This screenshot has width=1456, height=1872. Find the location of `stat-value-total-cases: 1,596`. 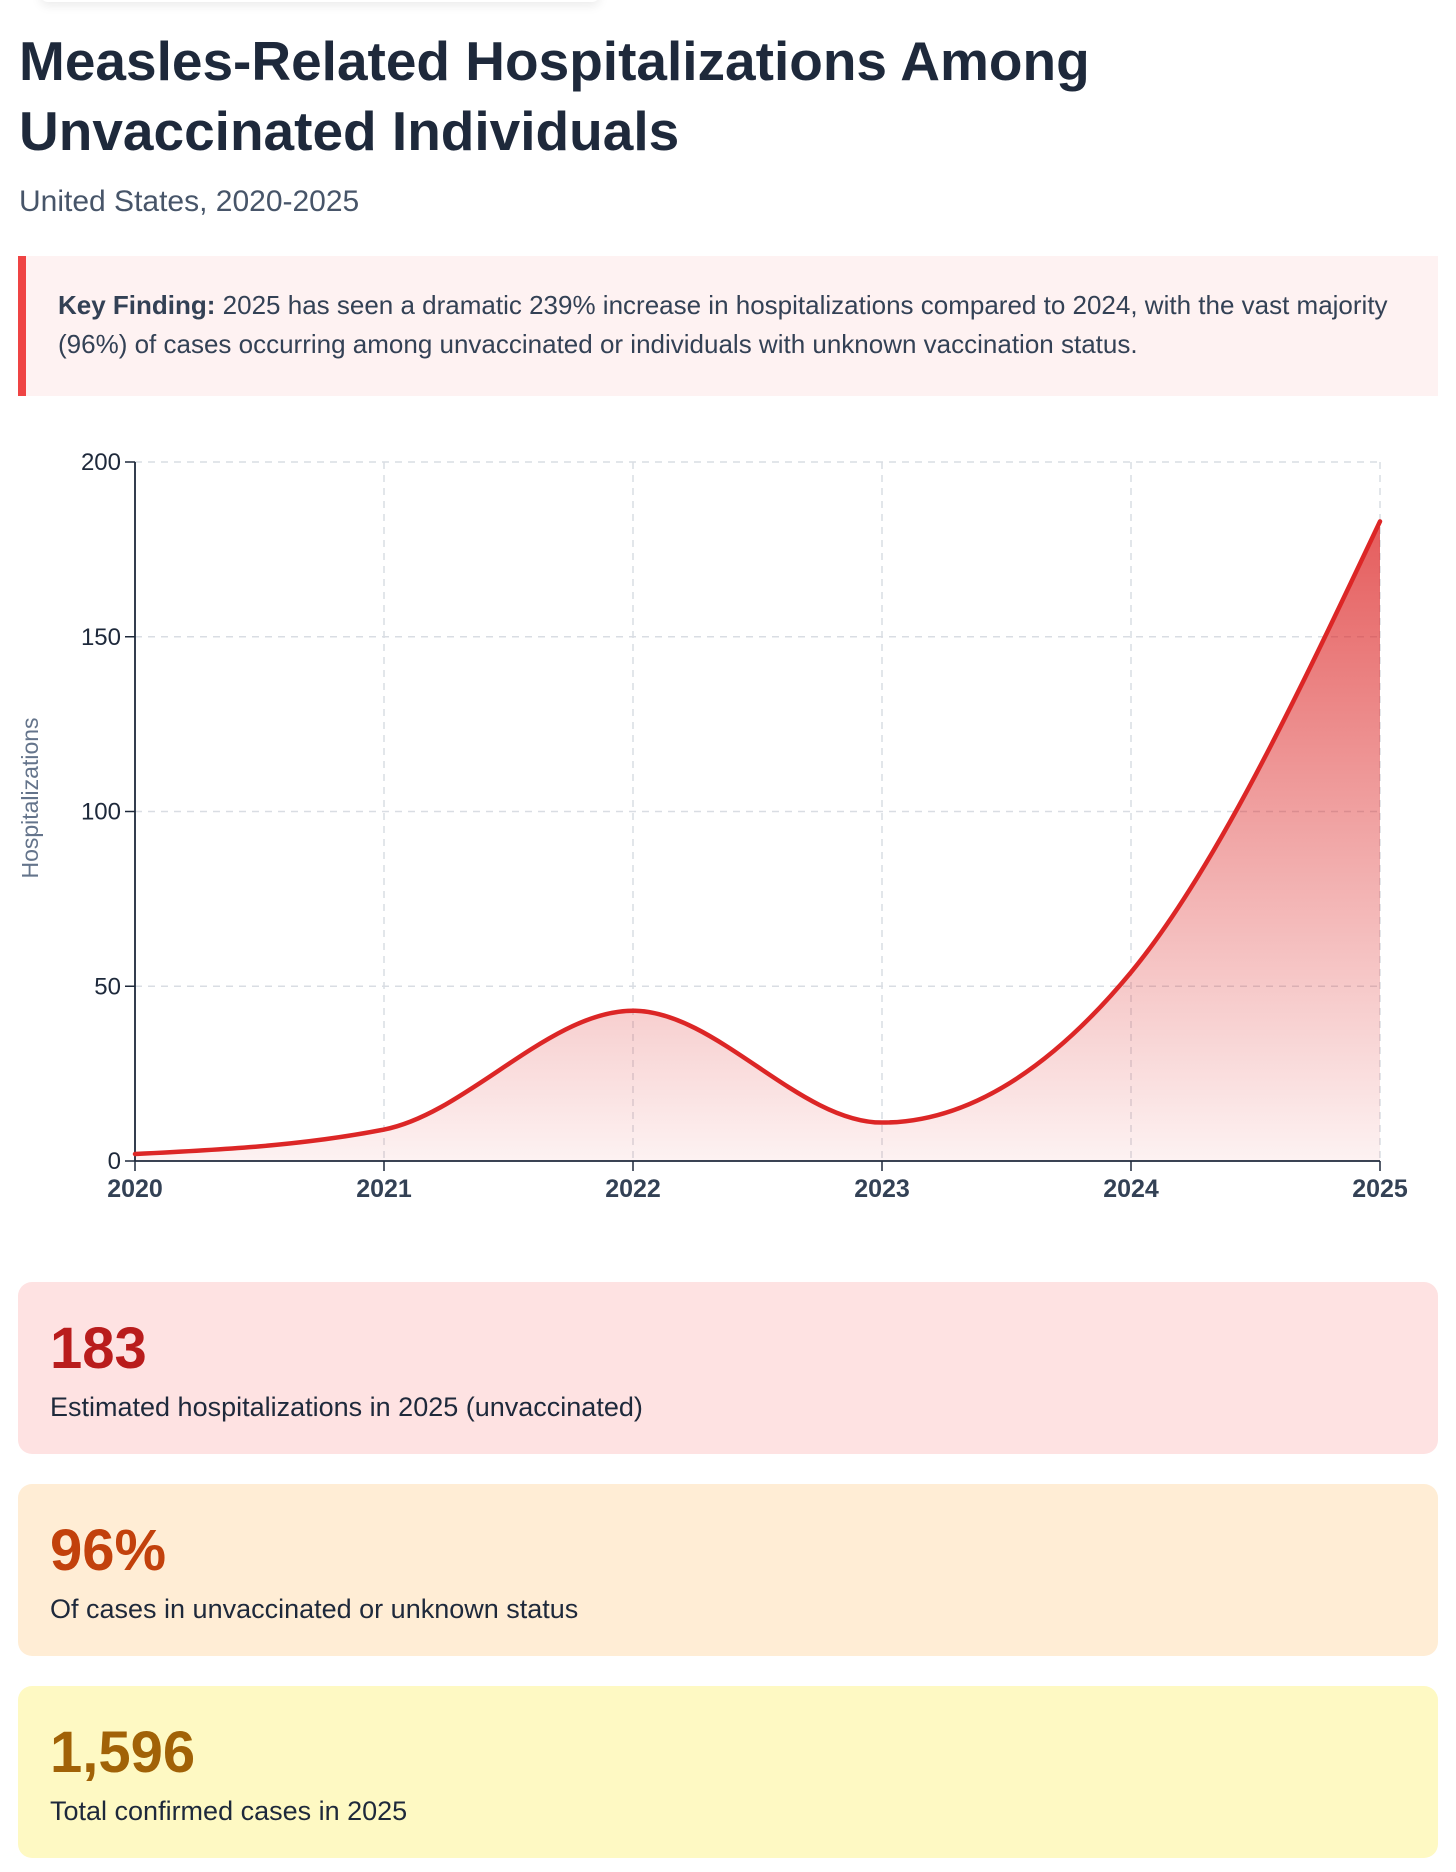

stat-value-total-cases: 1,596 is located at coordinates (123, 1752).